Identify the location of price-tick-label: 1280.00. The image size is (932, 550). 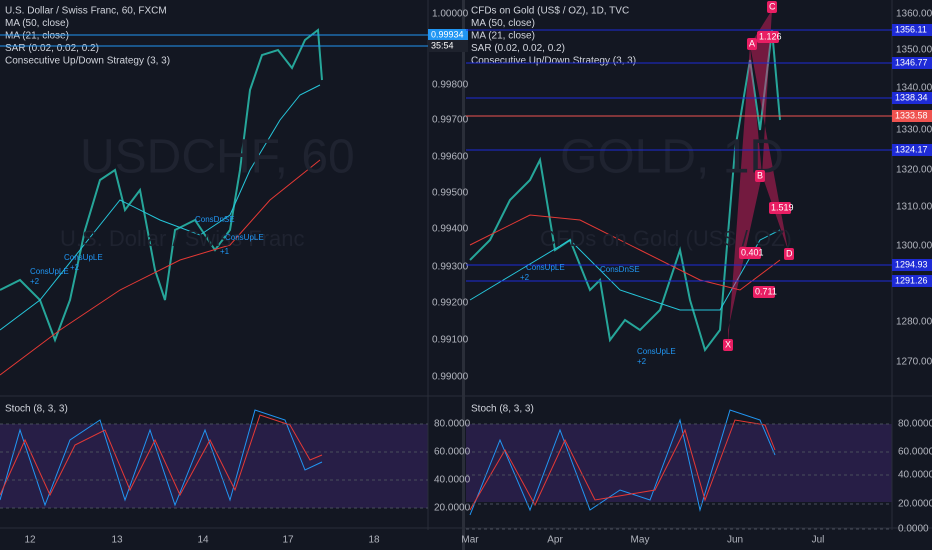
(914, 322).